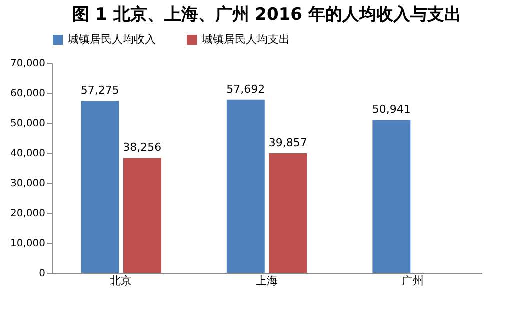 Image resolution: width=517 pixels, height=324 pixels. I want to click on legend-label: 城镇居民人均支出, so click(245, 39).